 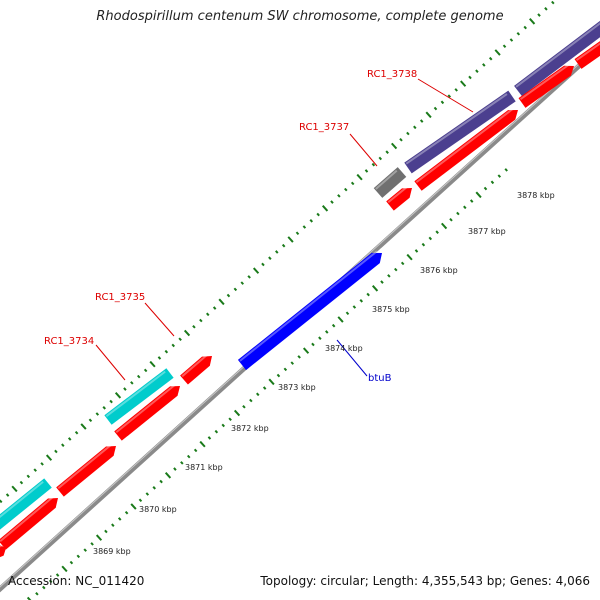 What do you see at coordinates (308, 306) in the screenshot?
I see `gene-btub-box-highlight` at bounding box center [308, 306].